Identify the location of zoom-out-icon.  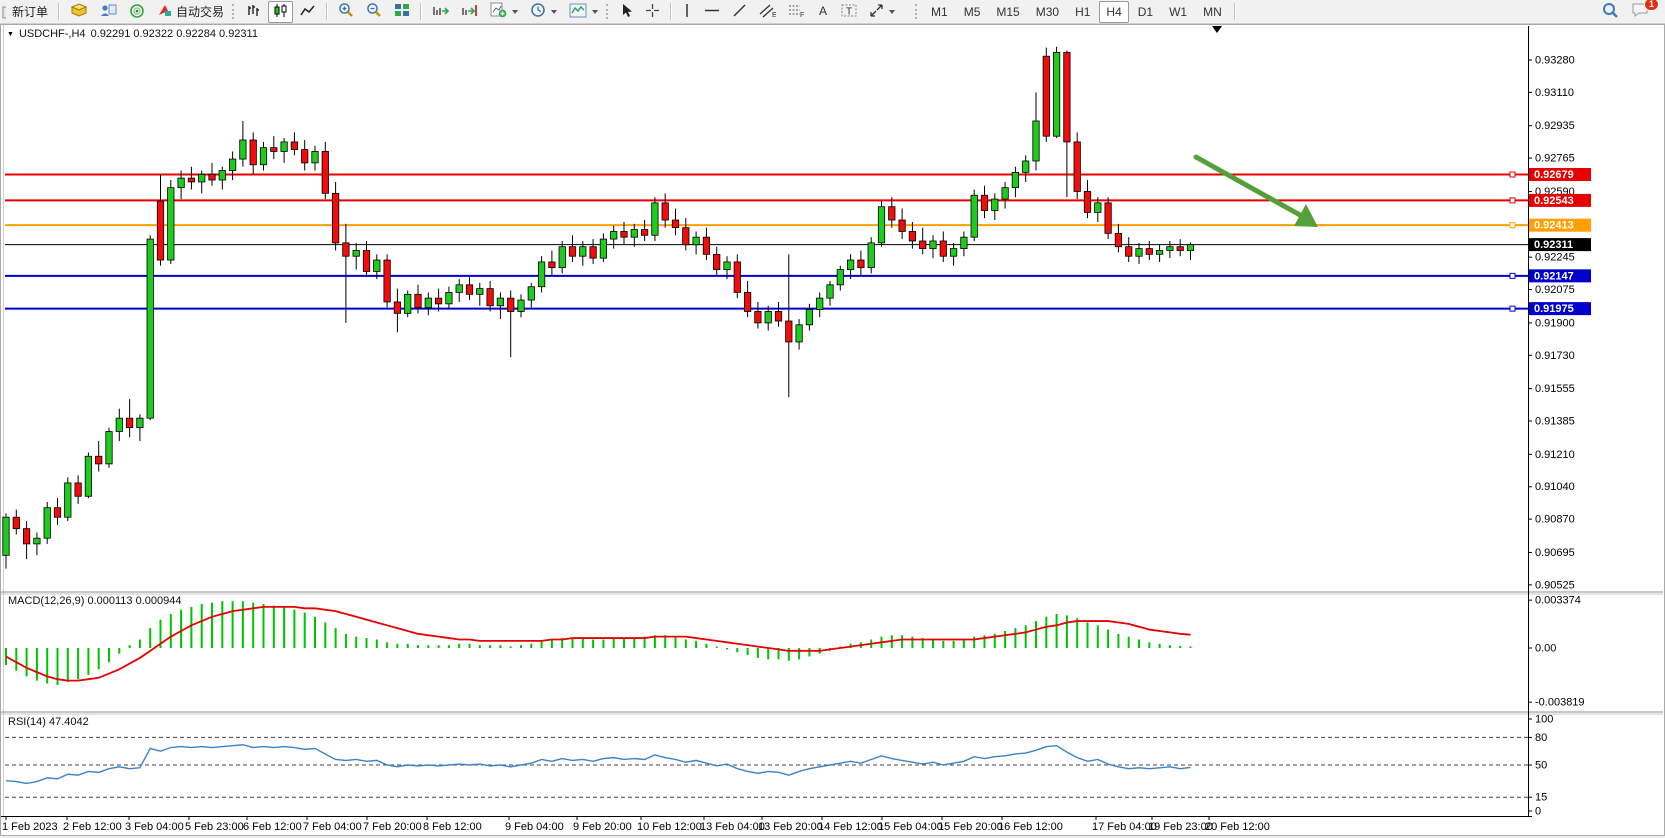
(374, 11).